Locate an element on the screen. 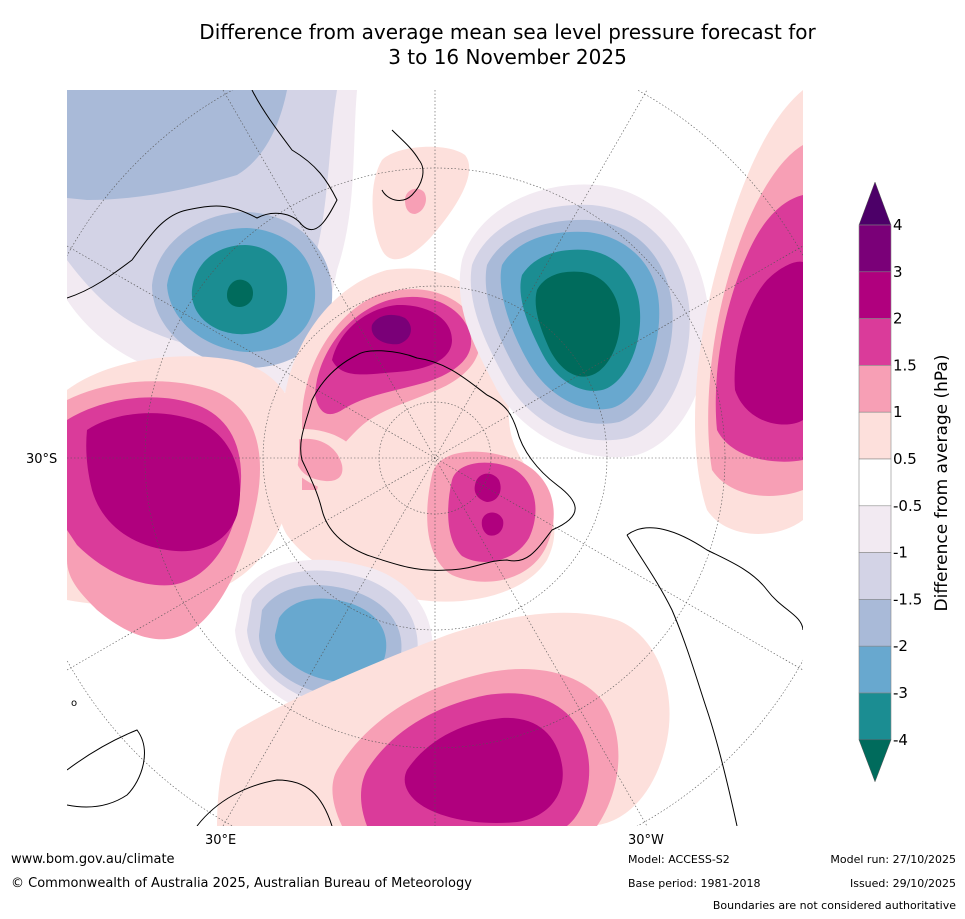 Image resolution: width=965 pixels, height=919 pixels. colorbar-tick-label: 3 is located at coordinates (898, 272).